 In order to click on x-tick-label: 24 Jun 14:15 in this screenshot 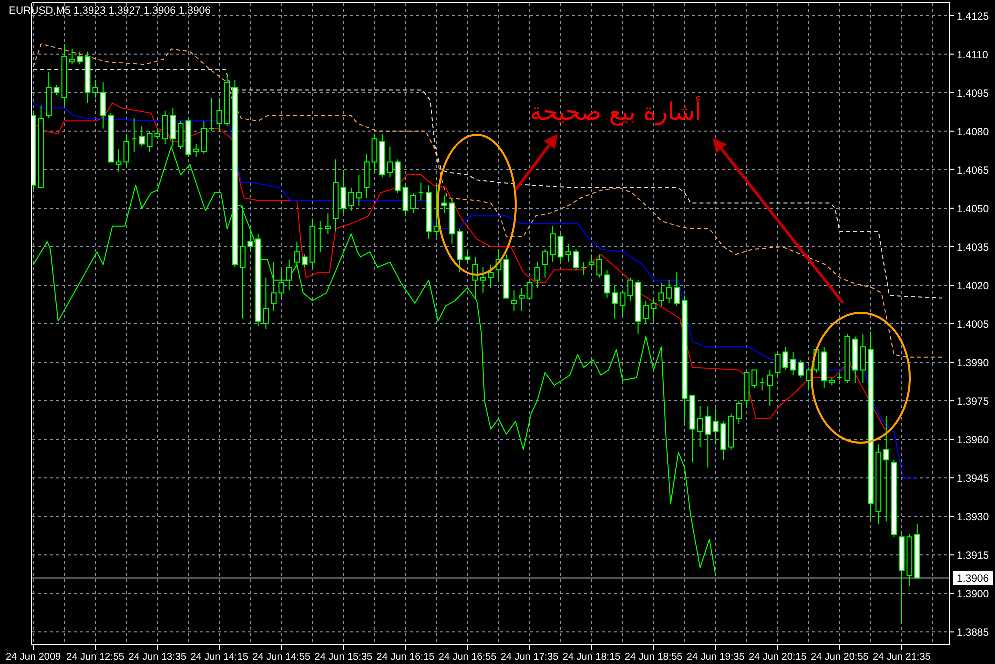, I will do `click(219, 657)`.